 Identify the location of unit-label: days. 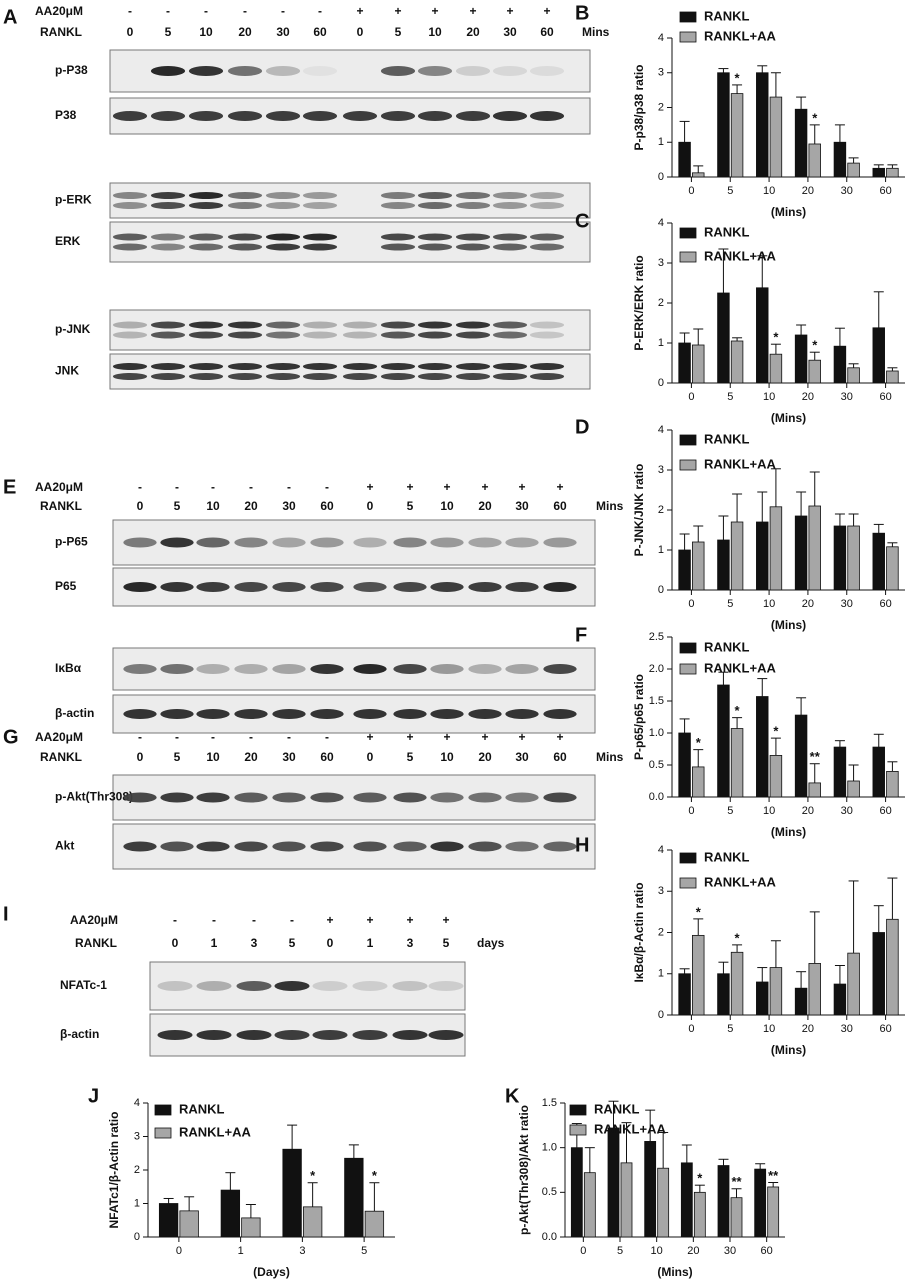
(491, 943).